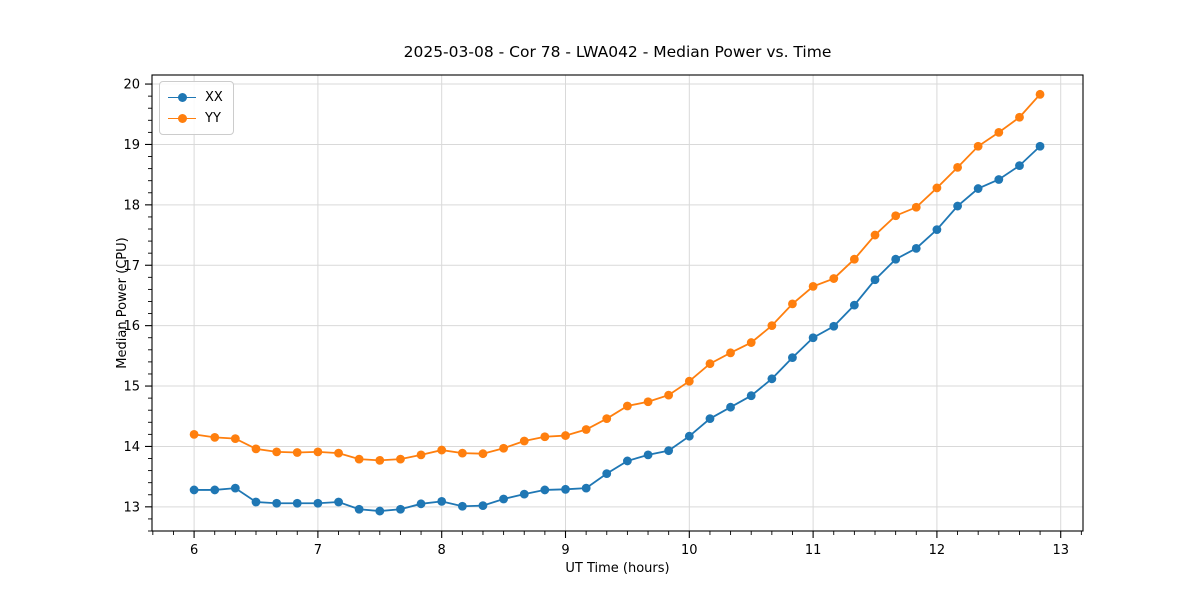 The image size is (1200, 600). I want to click on legend-marker-xx, so click(182, 98).